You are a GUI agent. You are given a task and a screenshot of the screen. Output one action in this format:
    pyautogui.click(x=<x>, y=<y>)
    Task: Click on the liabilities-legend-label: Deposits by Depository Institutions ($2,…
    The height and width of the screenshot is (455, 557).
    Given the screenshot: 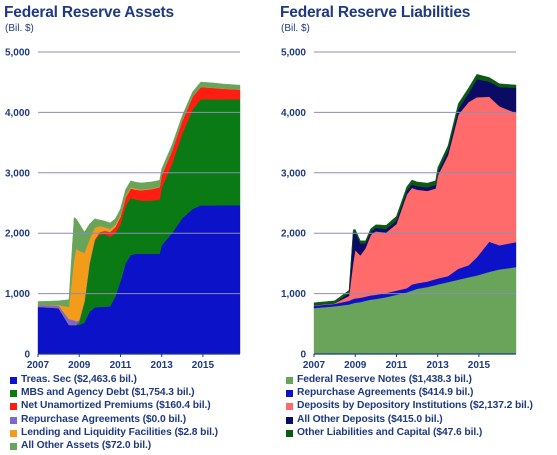 What is the action you would take?
    pyautogui.click(x=415, y=406)
    